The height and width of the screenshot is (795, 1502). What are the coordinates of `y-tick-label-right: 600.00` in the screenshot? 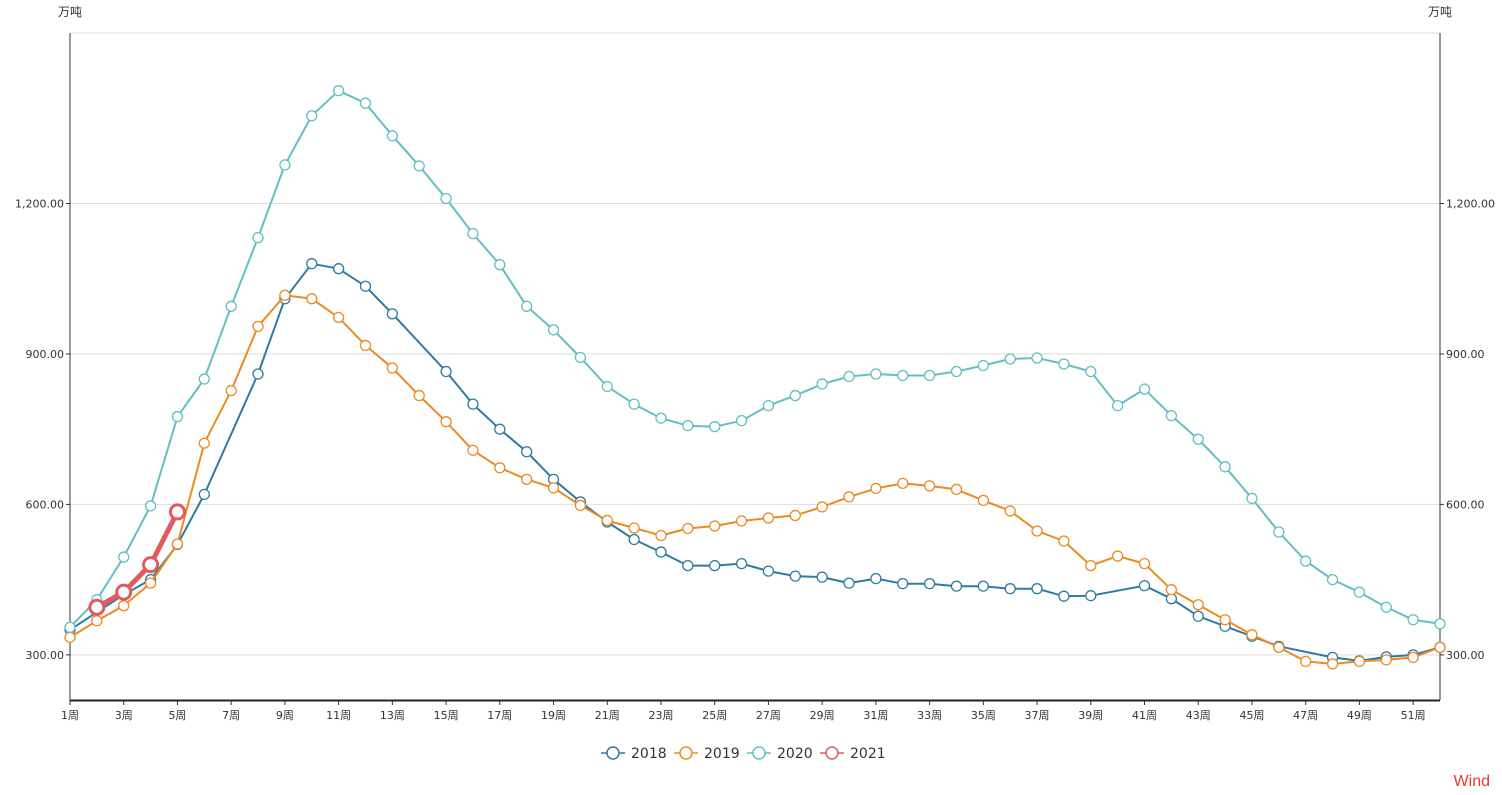 It's located at (1465, 504).